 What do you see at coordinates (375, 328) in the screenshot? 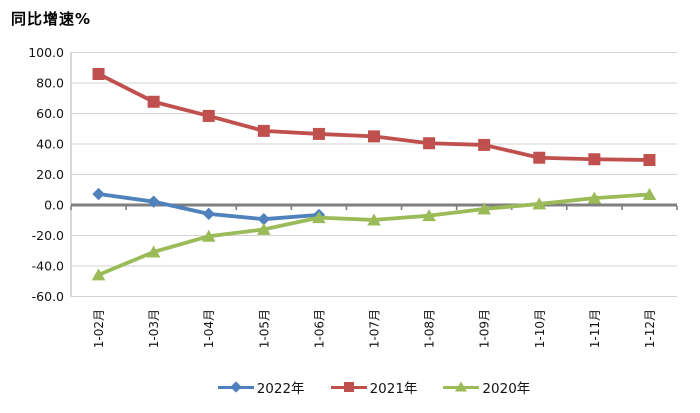
I see `x-tick-label: 1-07月` at bounding box center [375, 328].